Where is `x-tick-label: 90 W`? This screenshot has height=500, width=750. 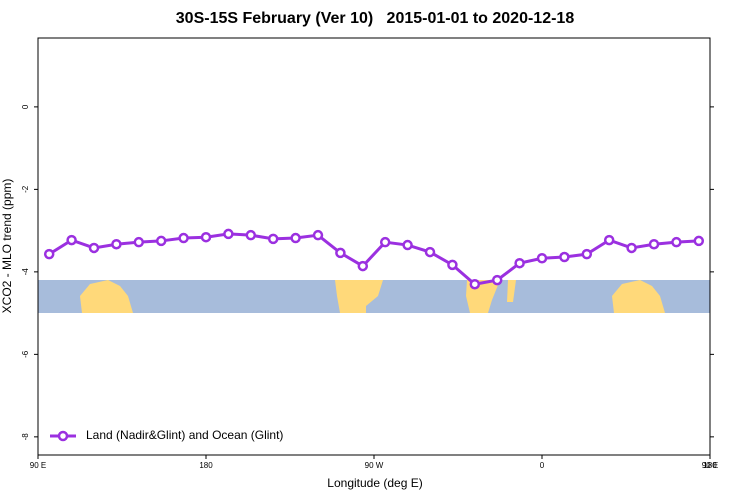 x-tick-label: 90 W is located at coordinates (374, 465).